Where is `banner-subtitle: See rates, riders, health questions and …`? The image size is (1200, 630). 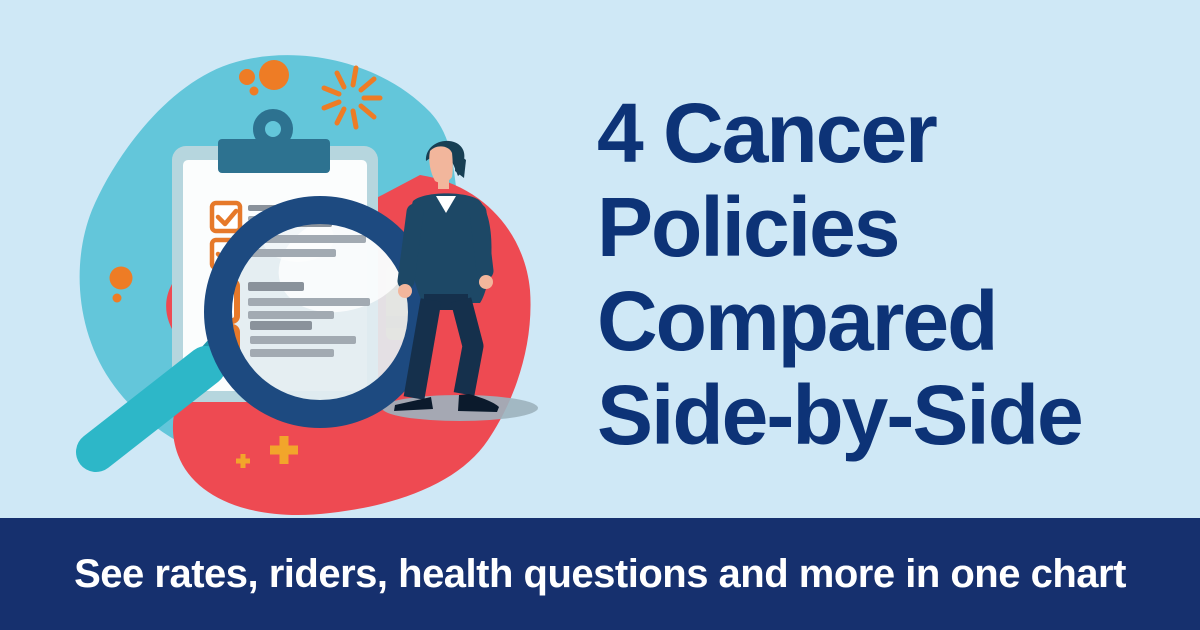 banner-subtitle: See rates, riders, health questions and … is located at coordinates (600, 573).